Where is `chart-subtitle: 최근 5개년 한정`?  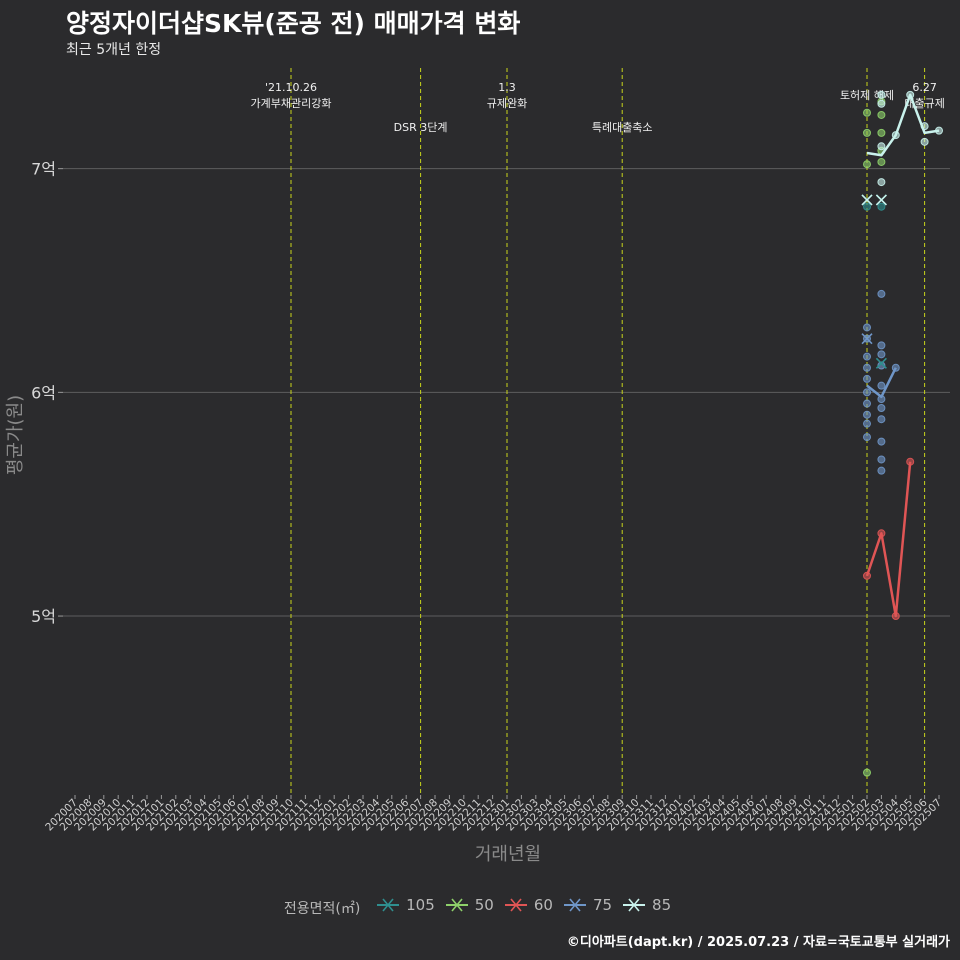 chart-subtitle: 최근 5개년 한정 is located at coordinates (114, 50).